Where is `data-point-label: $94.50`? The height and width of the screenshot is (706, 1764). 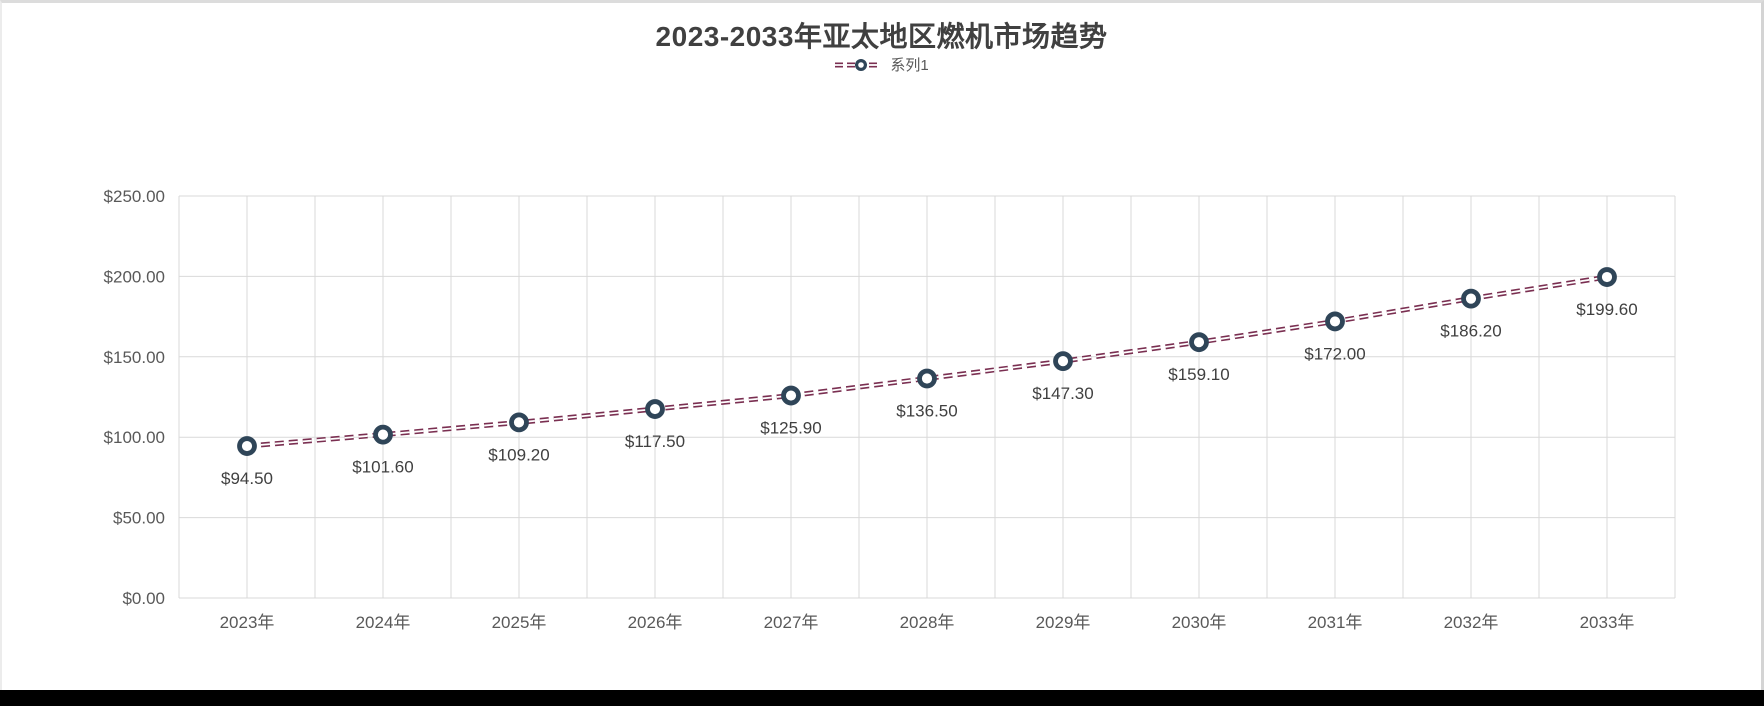
data-point-label: $94.50 is located at coordinates (247, 478).